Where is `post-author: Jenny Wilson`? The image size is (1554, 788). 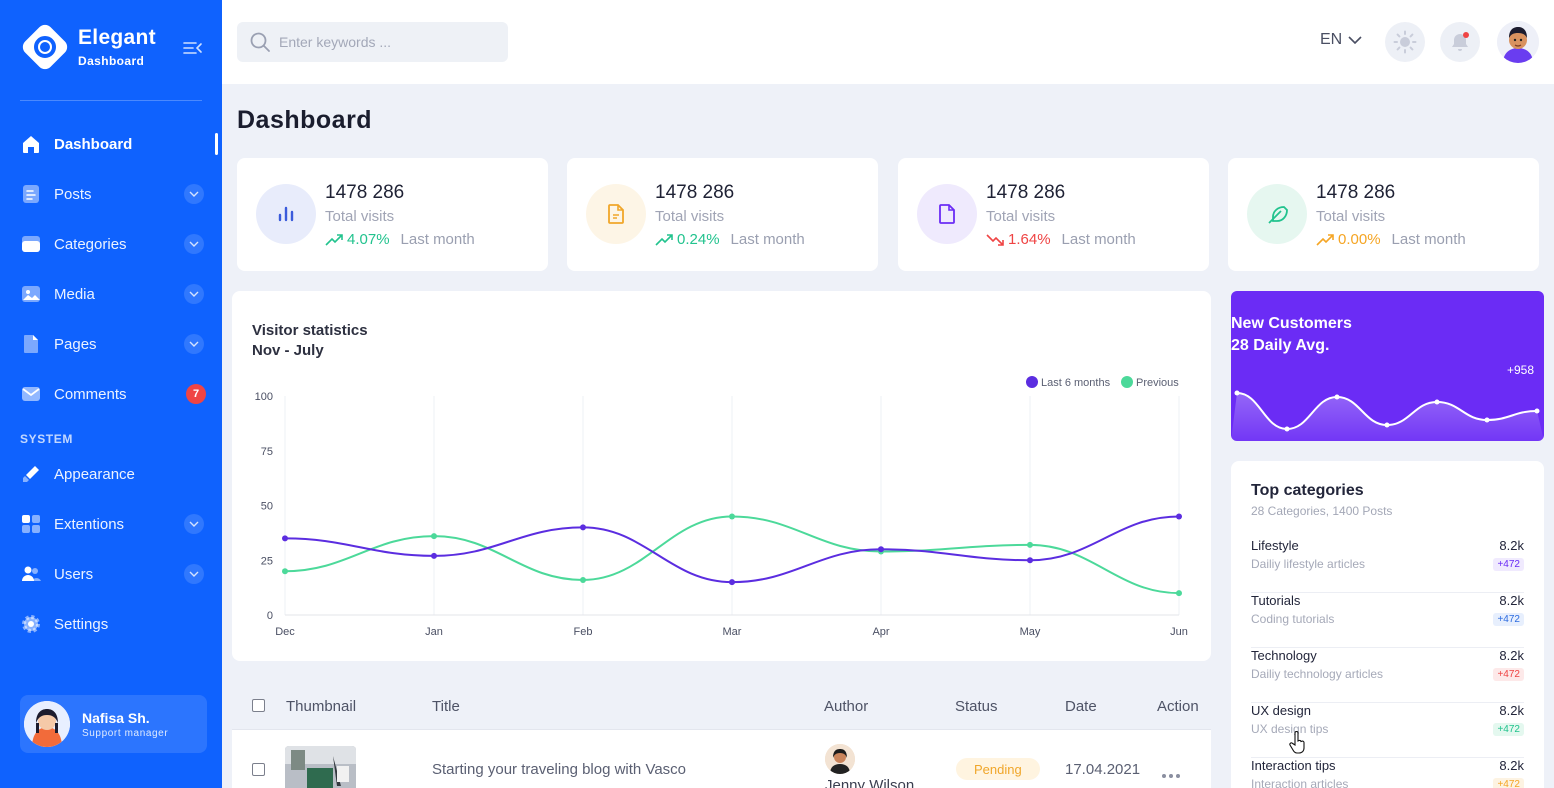
post-author: Jenny Wilson is located at coordinates (870, 782).